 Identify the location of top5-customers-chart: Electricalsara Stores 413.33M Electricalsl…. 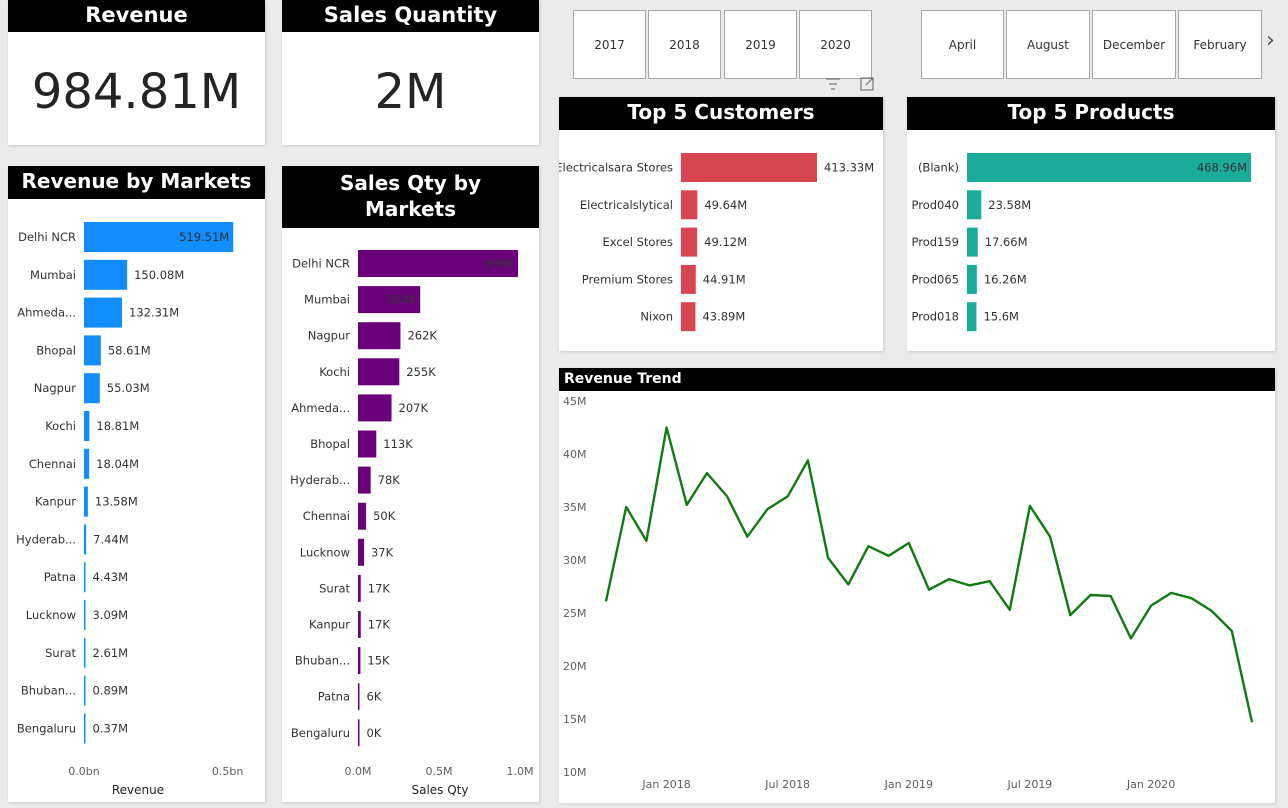
(716, 242).